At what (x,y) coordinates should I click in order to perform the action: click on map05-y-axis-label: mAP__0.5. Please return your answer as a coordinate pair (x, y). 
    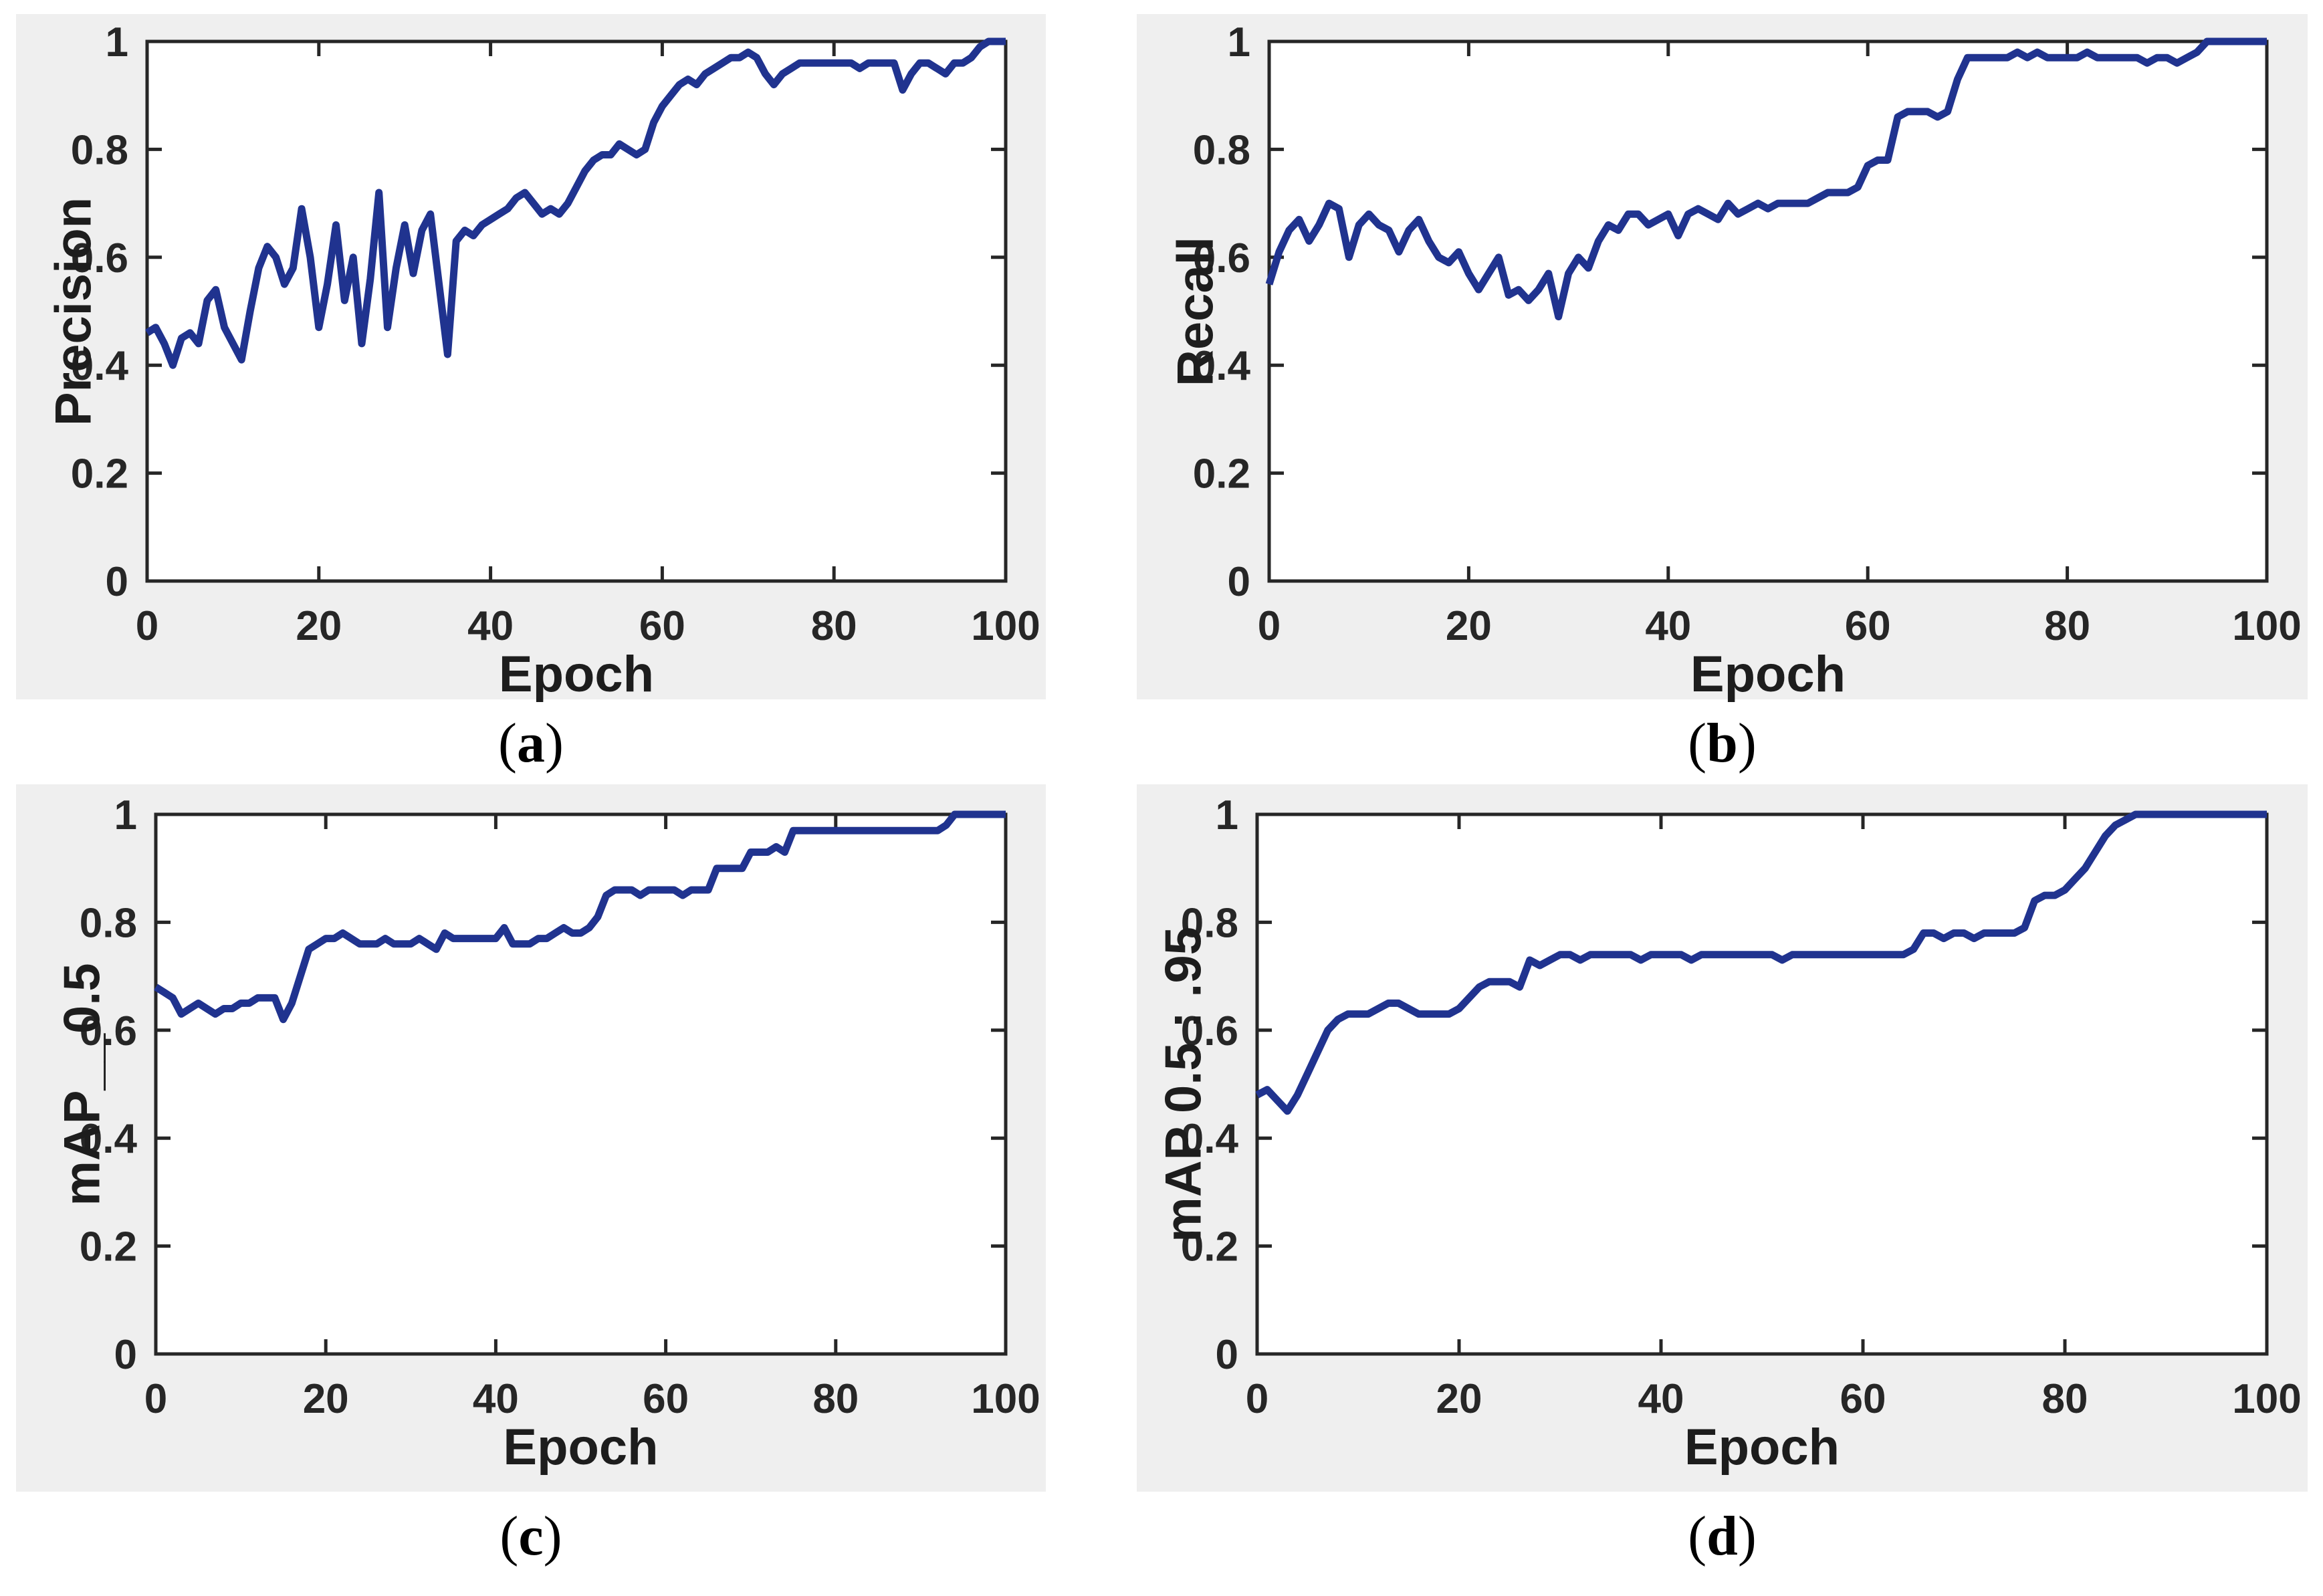
    Looking at the image, I should click on (81, 1084).